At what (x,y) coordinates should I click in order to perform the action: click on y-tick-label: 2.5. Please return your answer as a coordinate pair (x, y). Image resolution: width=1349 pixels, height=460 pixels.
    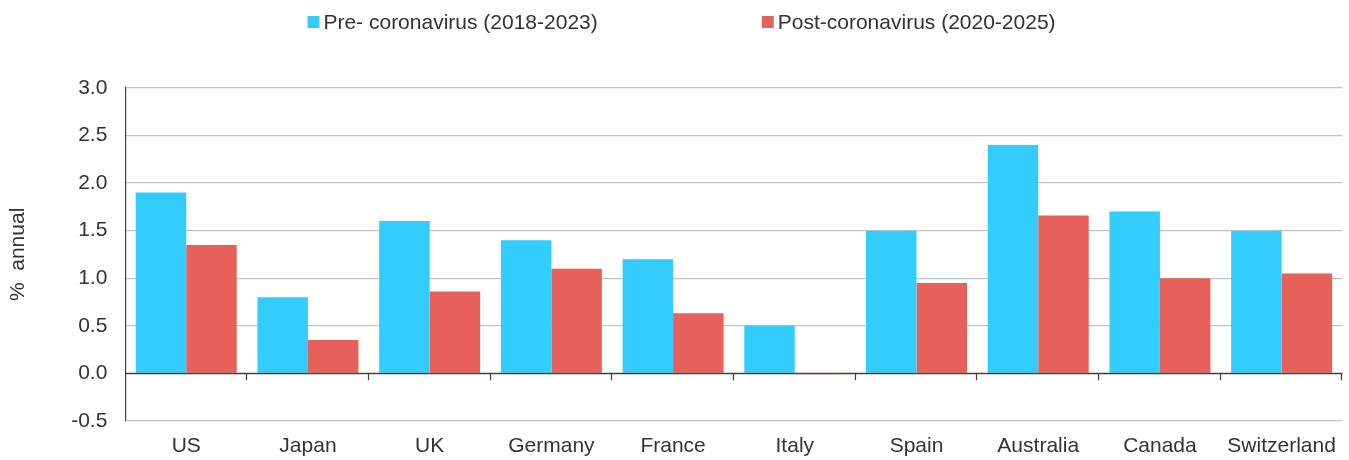
    Looking at the image, I should click on (93, 134).